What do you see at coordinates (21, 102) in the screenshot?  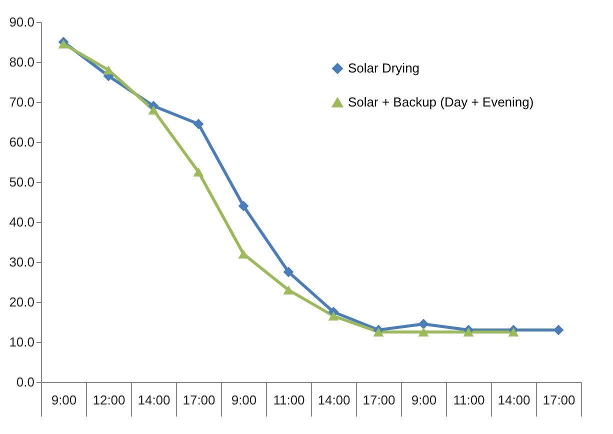 I see `y-tick-label: 70.0` at bounding box center [21, 102].